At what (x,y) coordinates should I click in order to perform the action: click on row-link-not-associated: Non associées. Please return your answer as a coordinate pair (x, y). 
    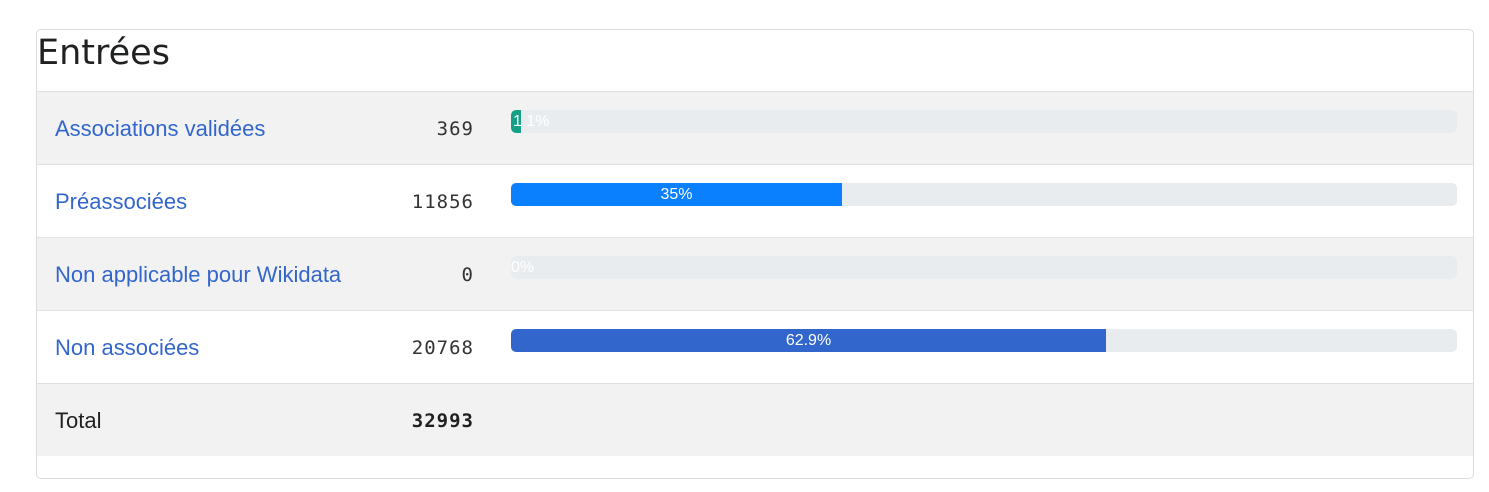
    Looking at the image, I should click on (127, 347).